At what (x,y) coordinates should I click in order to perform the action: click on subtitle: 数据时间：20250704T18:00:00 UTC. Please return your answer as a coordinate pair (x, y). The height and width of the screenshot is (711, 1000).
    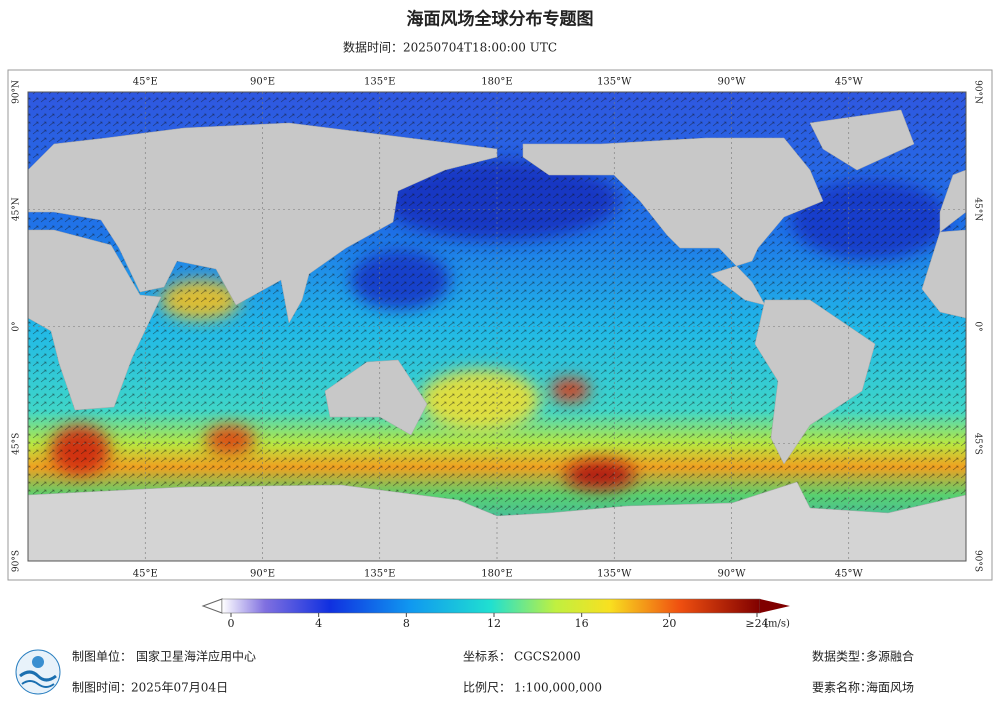
    Looking at the image, I should click on (450, 47).